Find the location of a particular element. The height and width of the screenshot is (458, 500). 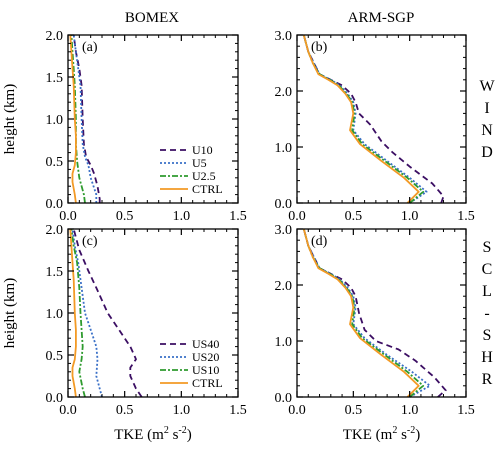

legend-label: U5 is located at coordinates (199, 163).